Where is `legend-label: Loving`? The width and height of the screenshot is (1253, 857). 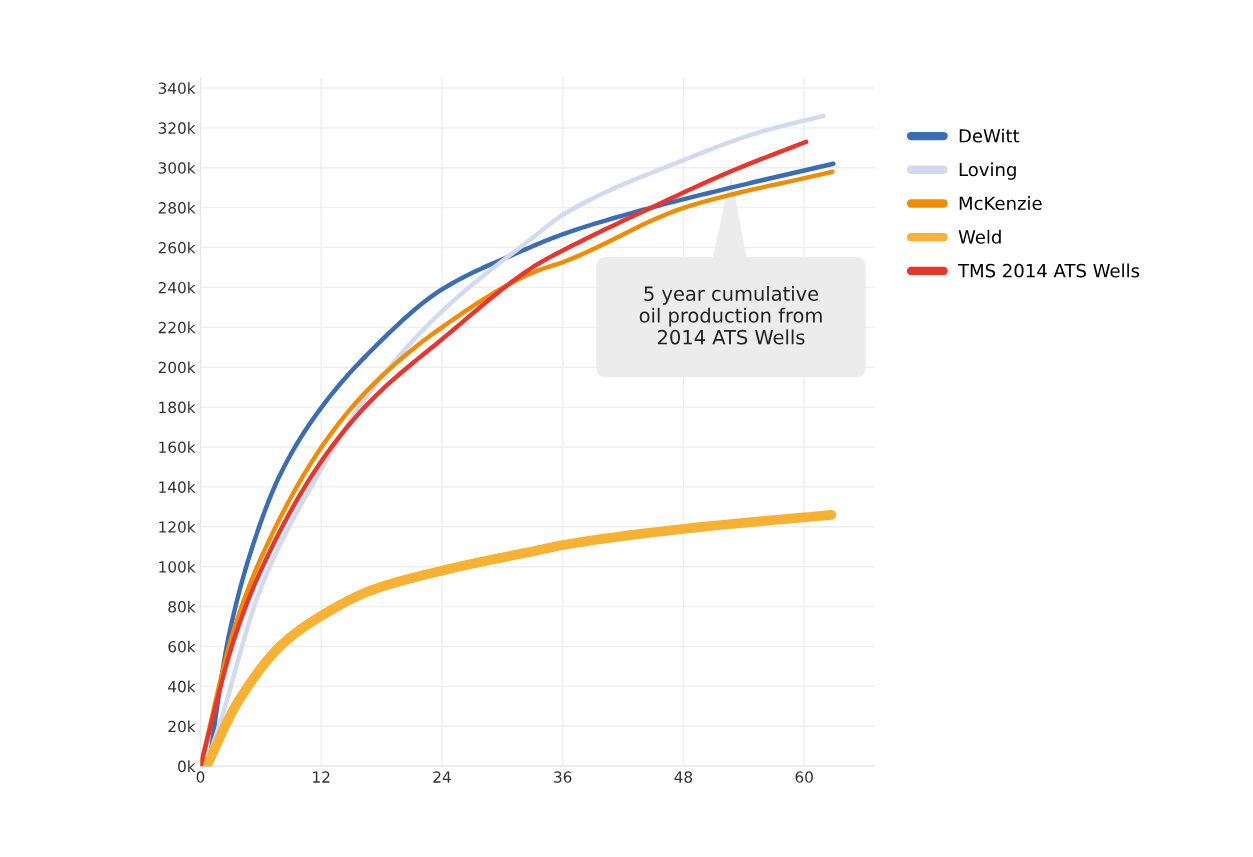
legend-label: Loving is located at coordinates (987, 171).